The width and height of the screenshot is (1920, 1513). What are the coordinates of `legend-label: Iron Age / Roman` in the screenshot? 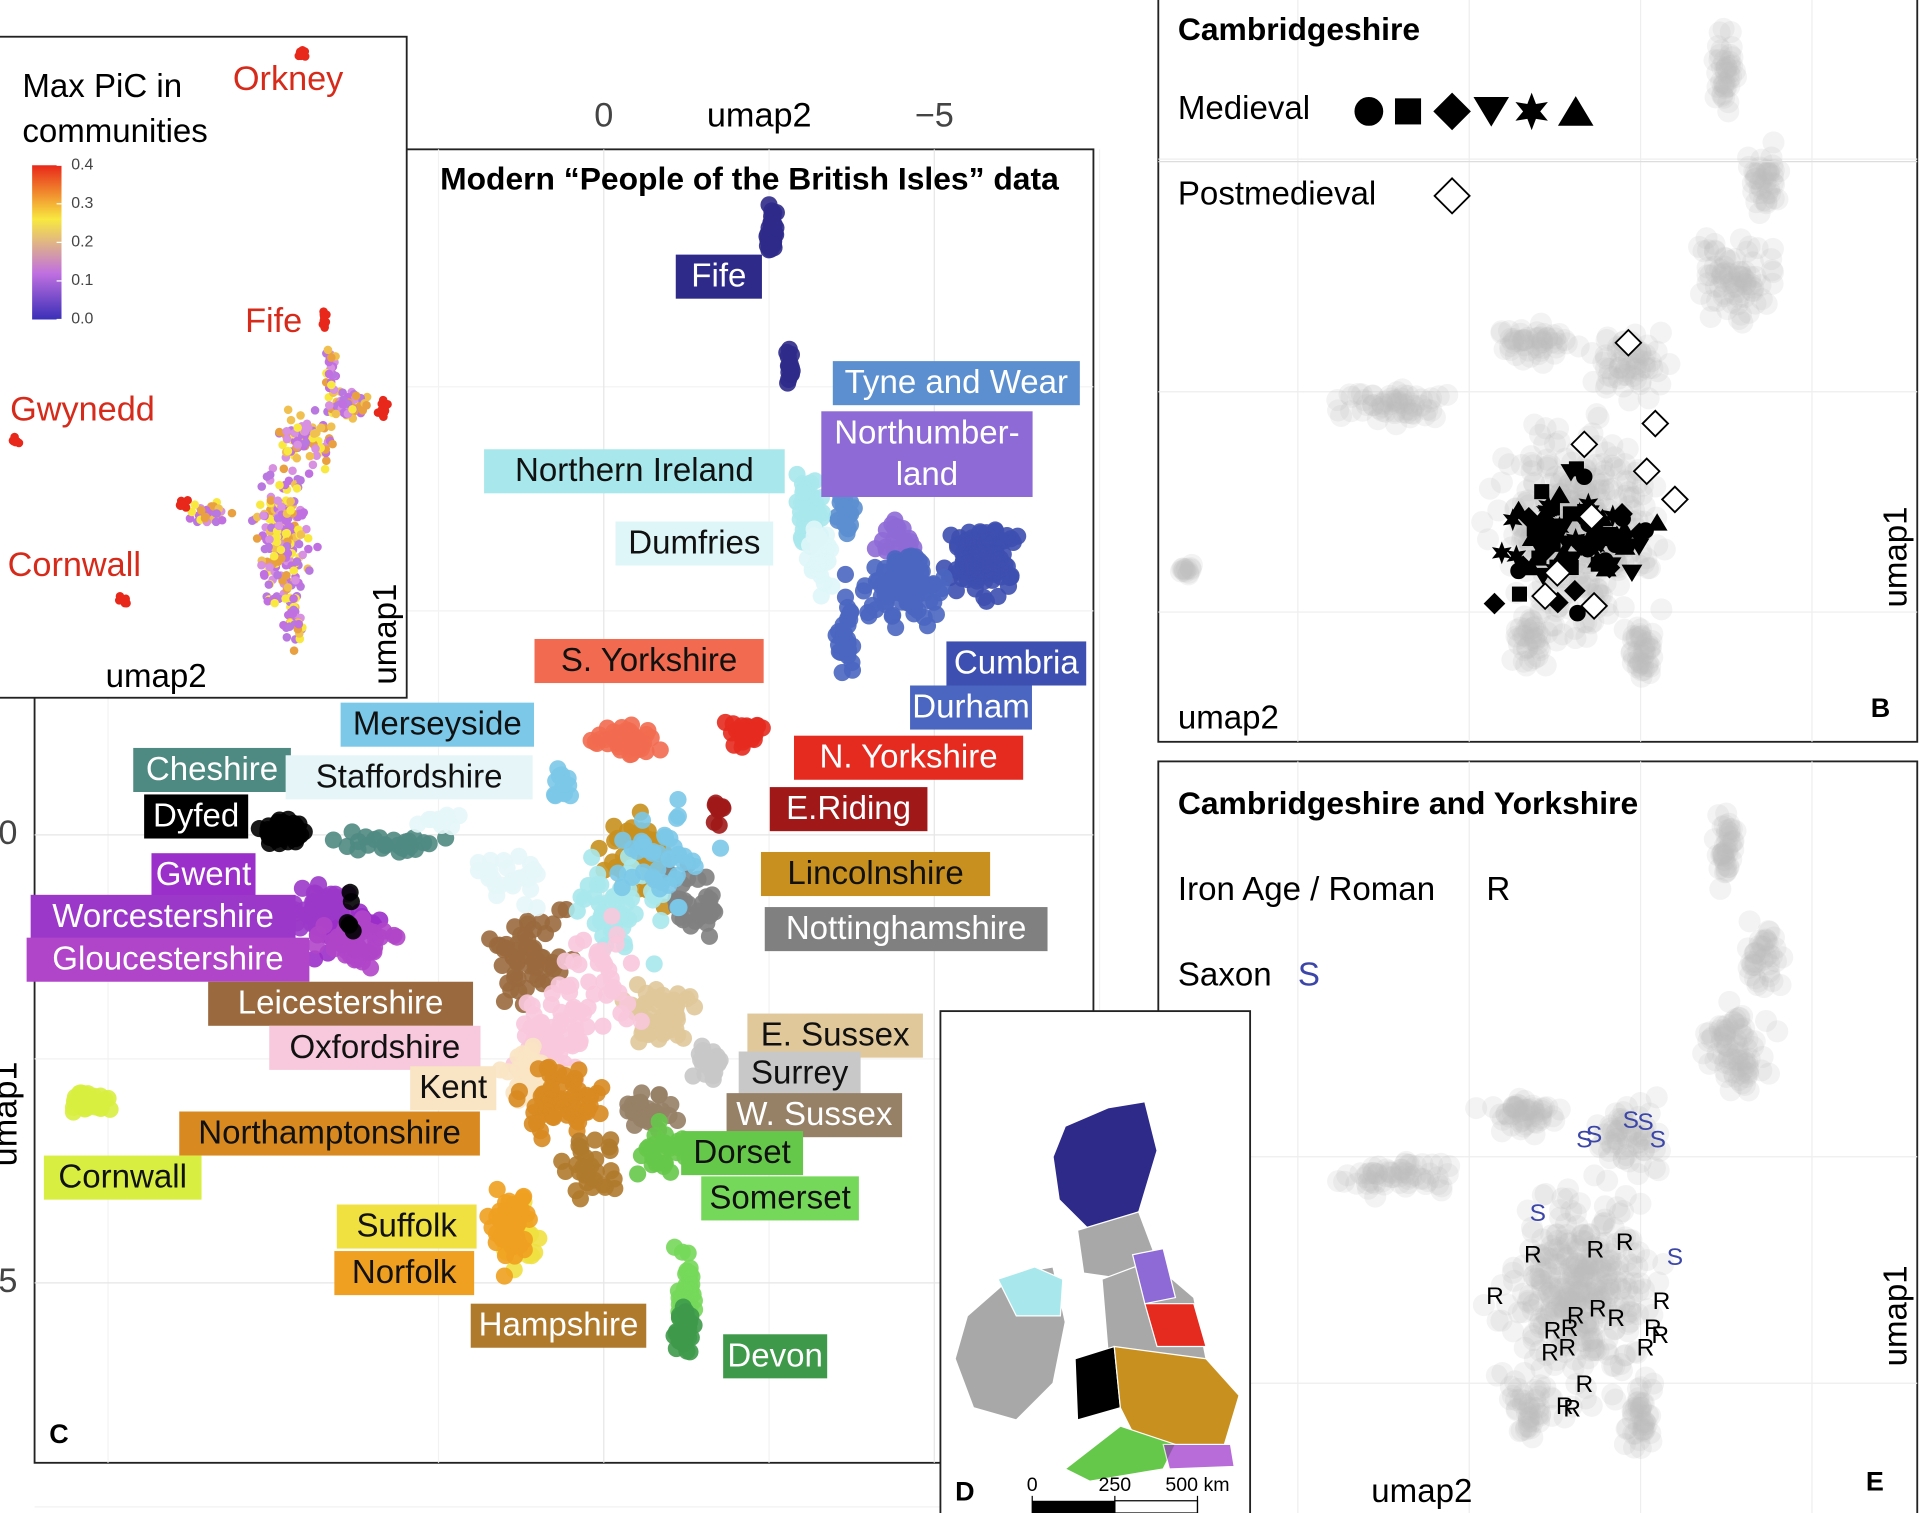 It's located at (1306, 889).